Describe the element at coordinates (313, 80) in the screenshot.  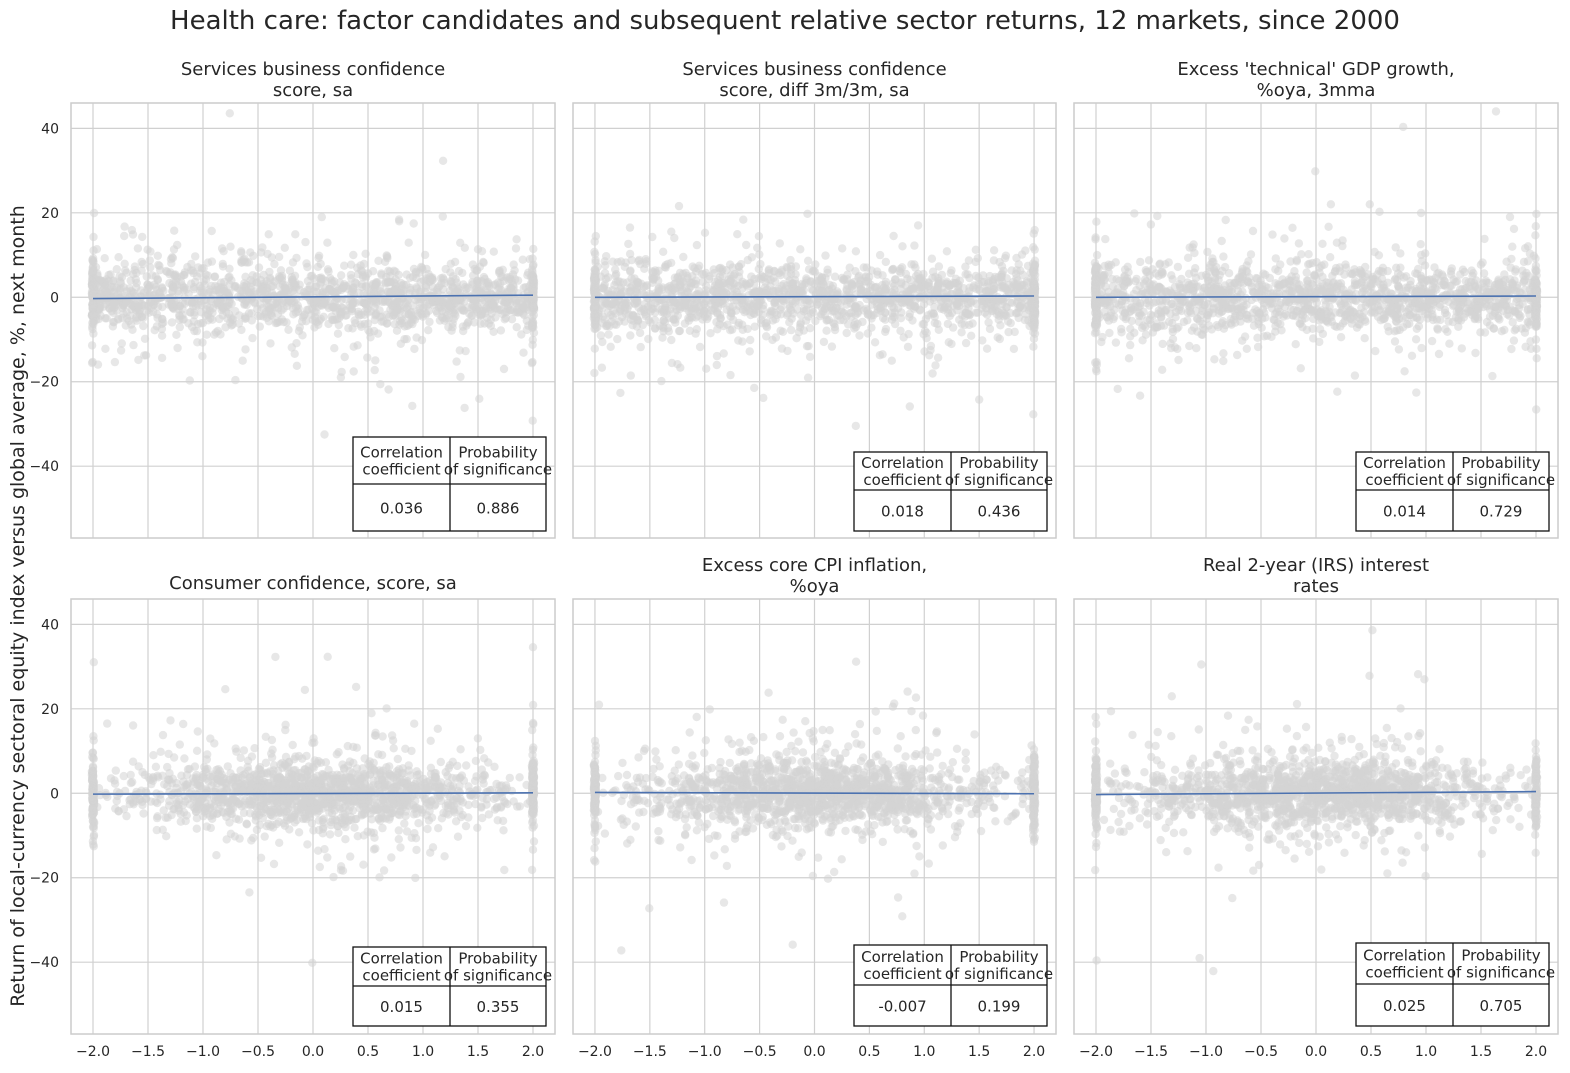
I see `panel-title: Services business confidence score, sa` at that location.